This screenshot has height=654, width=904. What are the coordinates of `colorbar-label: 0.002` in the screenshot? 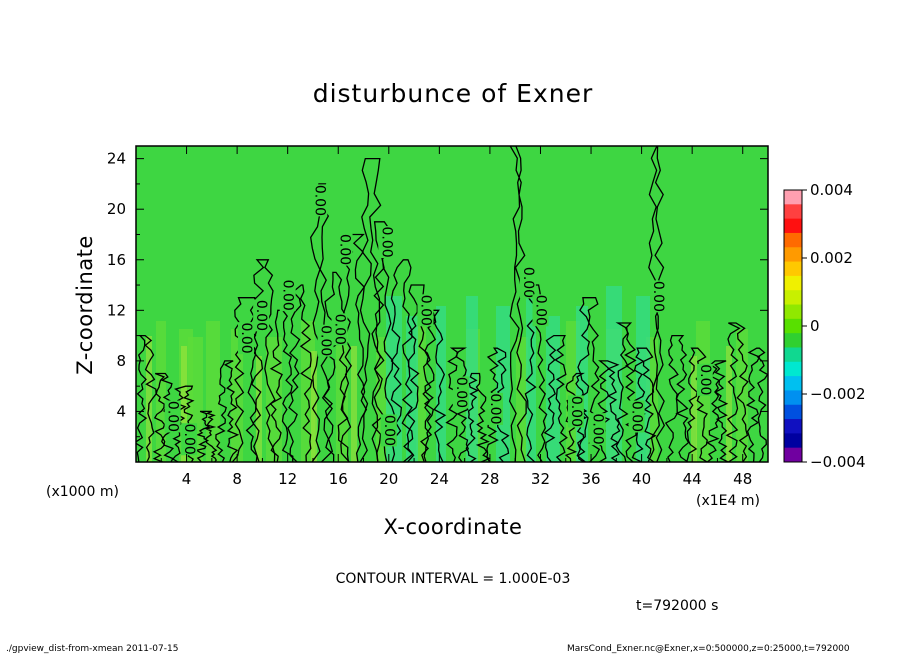 It's located at (831, 258).